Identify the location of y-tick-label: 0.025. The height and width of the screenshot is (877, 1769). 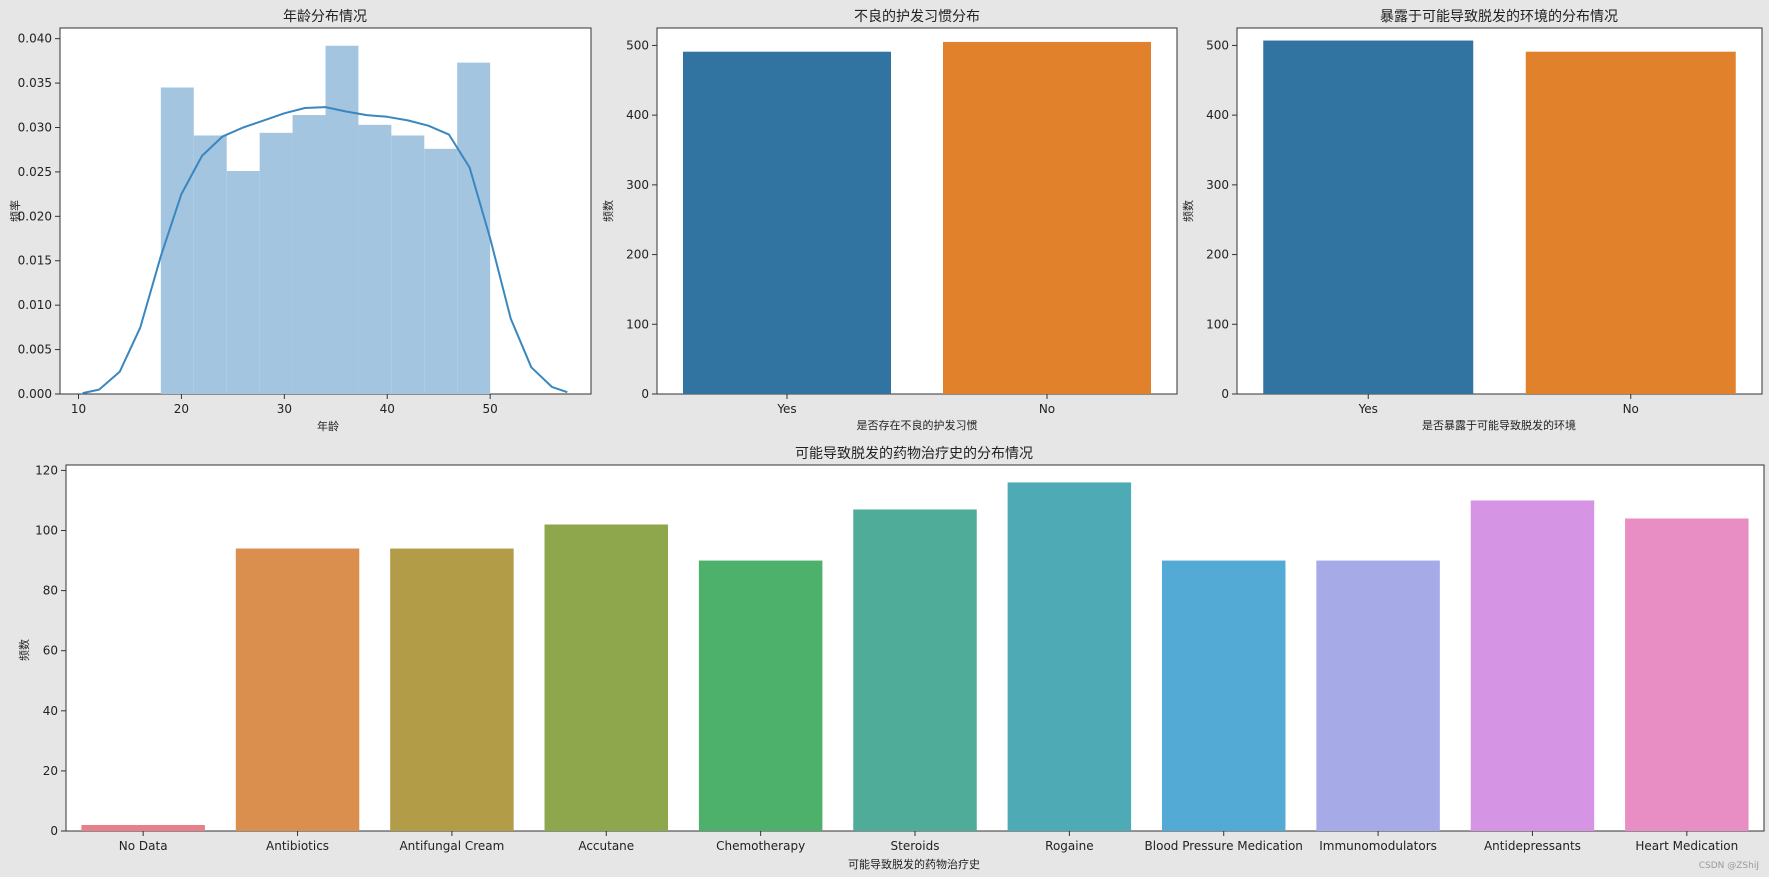
(35, 172).